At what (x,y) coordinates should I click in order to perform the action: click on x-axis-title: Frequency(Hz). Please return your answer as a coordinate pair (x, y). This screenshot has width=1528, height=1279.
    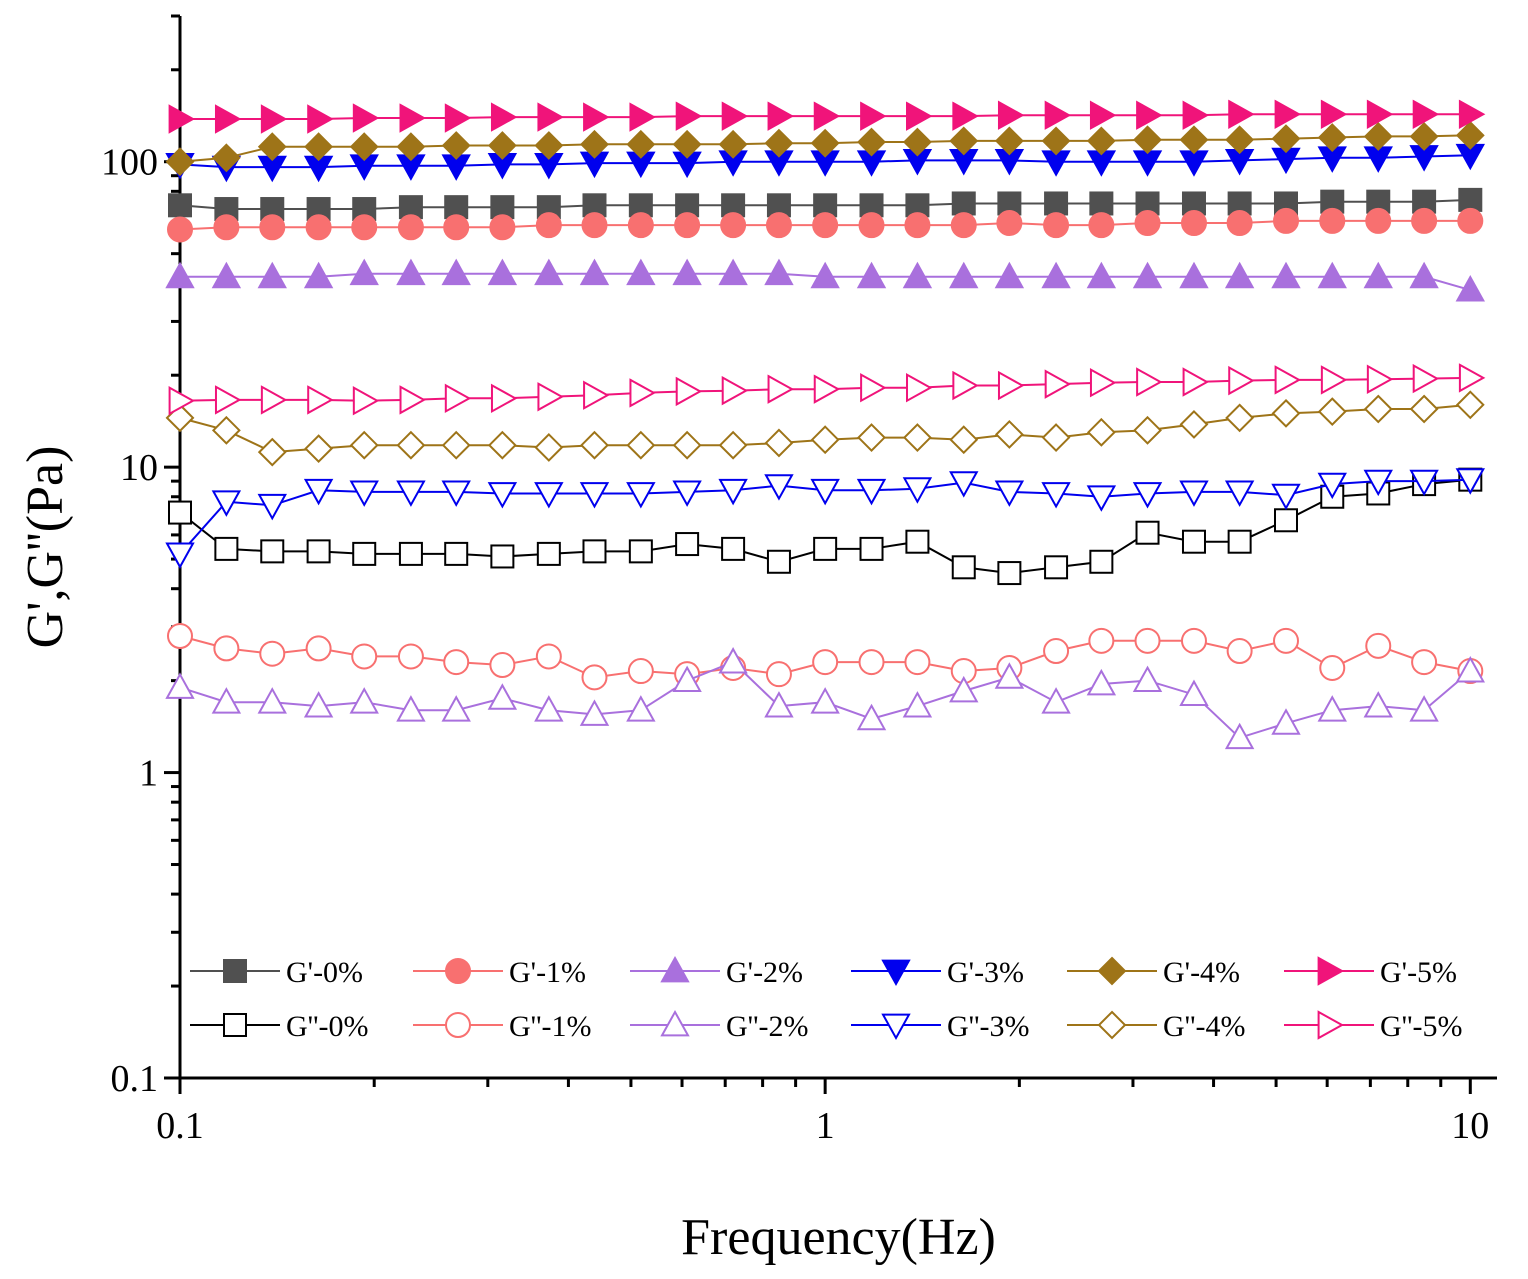
    Looking at the image, I should click on (838, 1237).